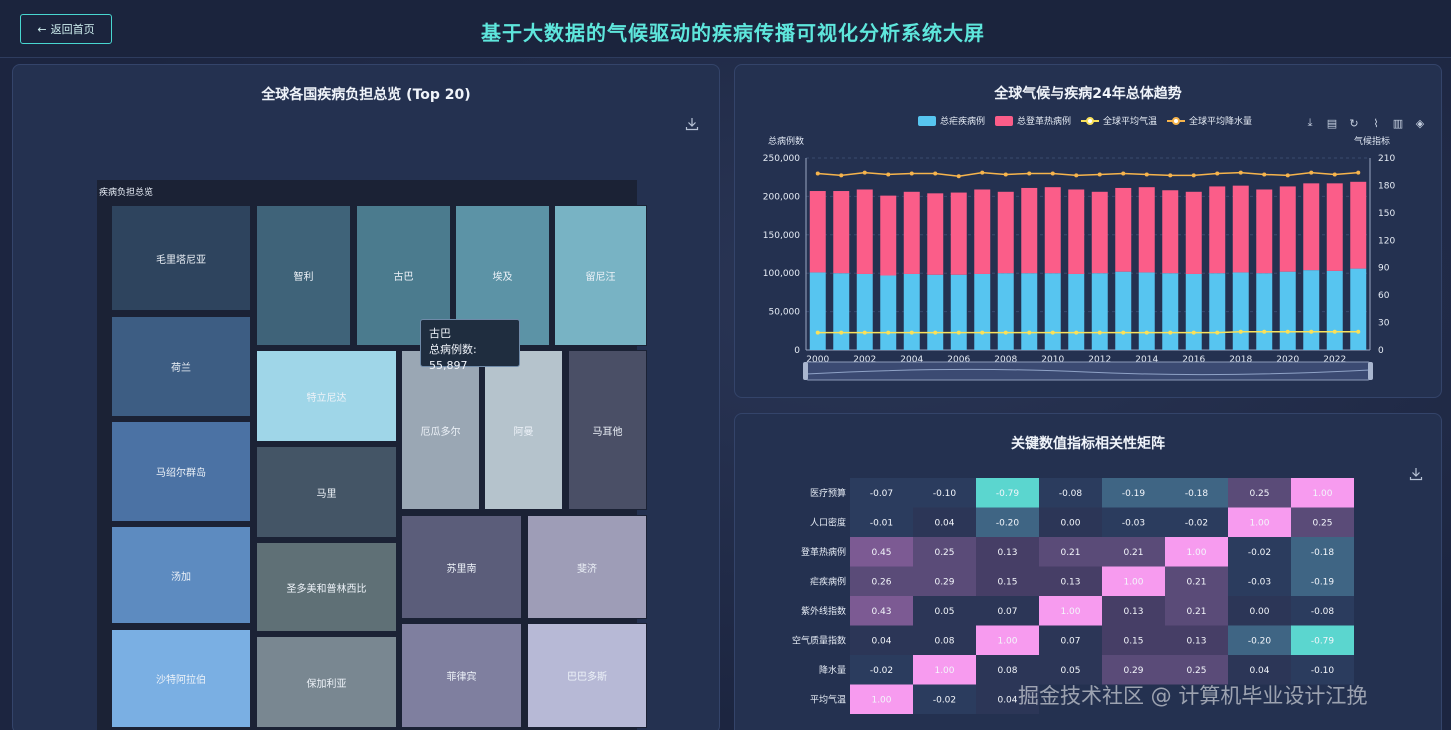 Image resolution: width=1451 pixels, height=730 pixels. Describe the element at coordinates (1310, 122) in the screenshot. I see `download-icon: ⤓` at that location.